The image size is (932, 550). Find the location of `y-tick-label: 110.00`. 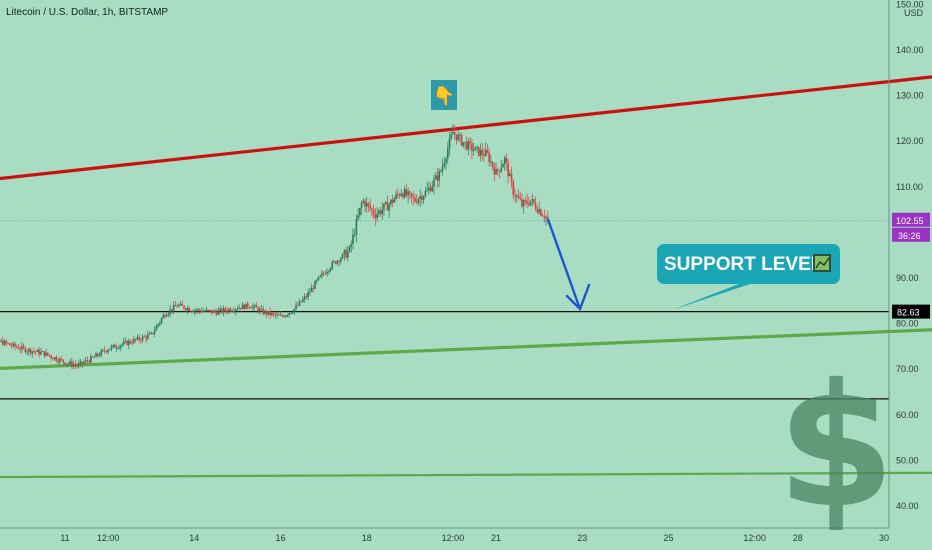

y-tick-label: 110.00 is located at coordinates (909, 187).